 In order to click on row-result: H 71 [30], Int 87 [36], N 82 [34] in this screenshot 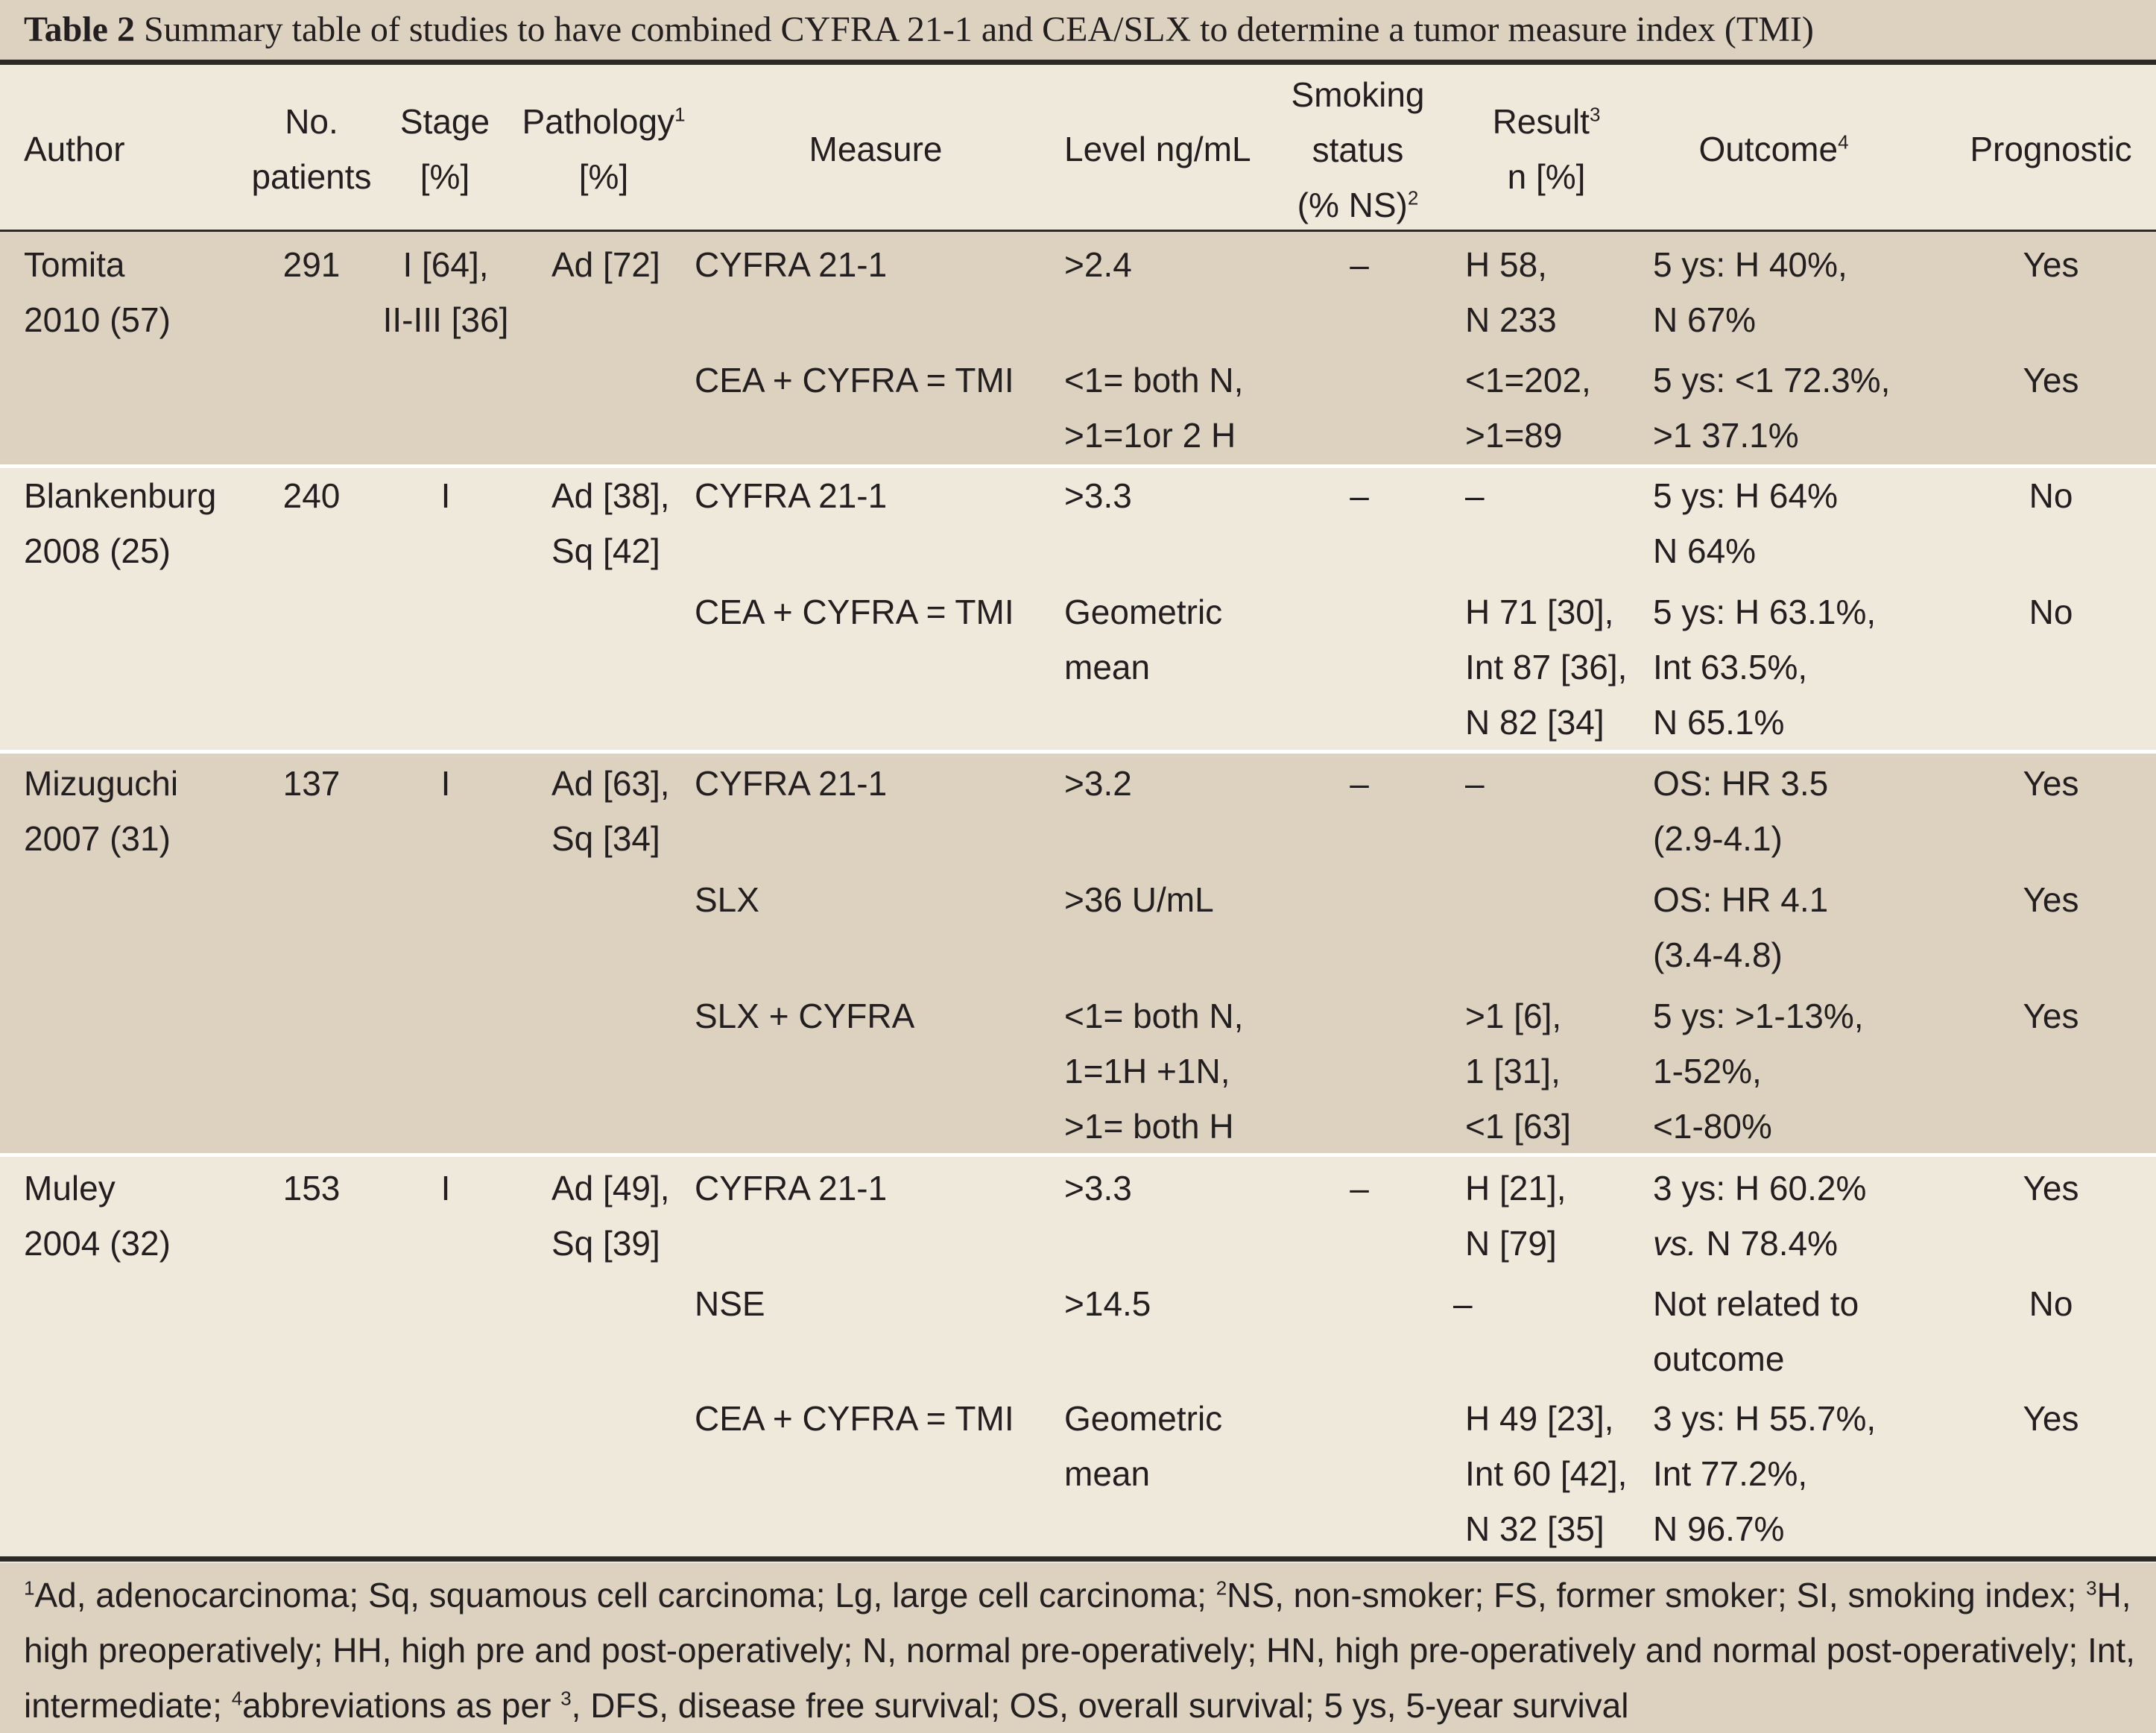, I will do `click(1546, 667)`.